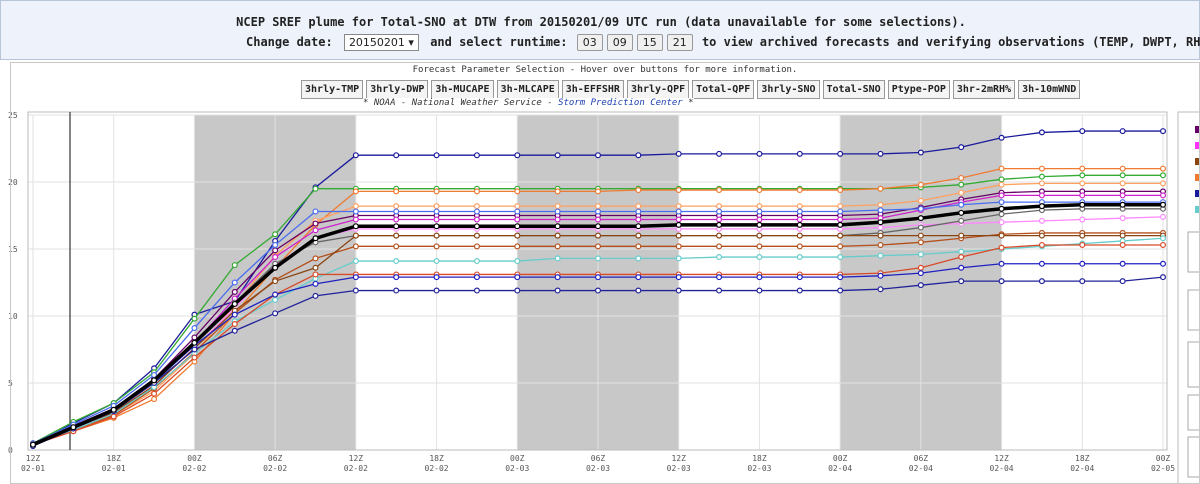 This screenshot has height=484, width=1200. I want to click on parameter-button: 3h-EFFSHR, so click(592, 89).